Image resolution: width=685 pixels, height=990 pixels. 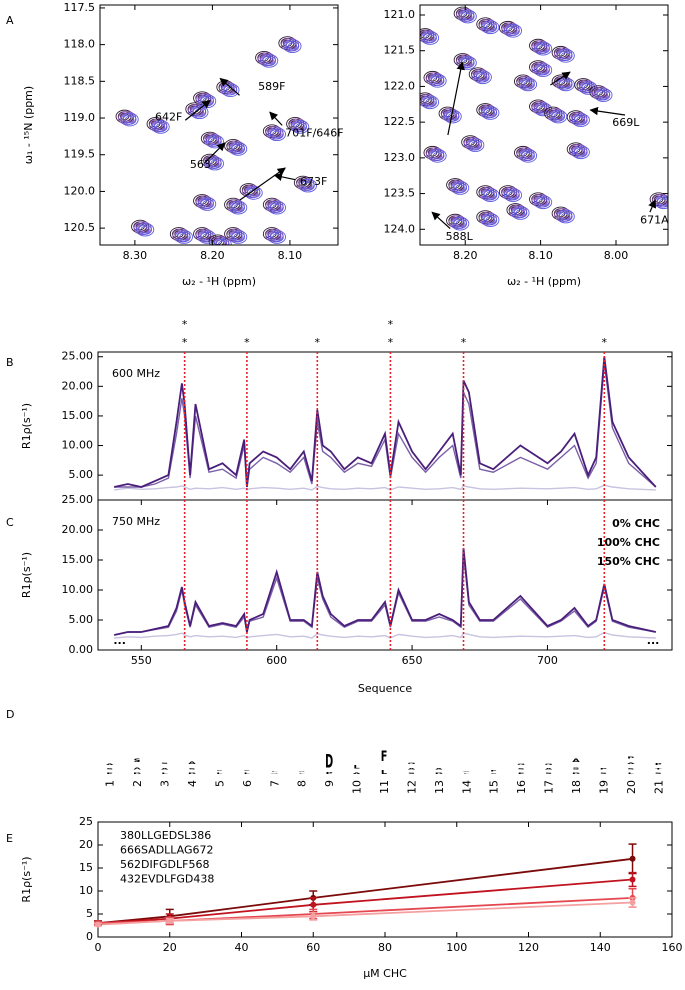 What do you see at coordinates (137, 774) in the screenshot?
I see `logo-letter: D` at bounding box center [137, 774].